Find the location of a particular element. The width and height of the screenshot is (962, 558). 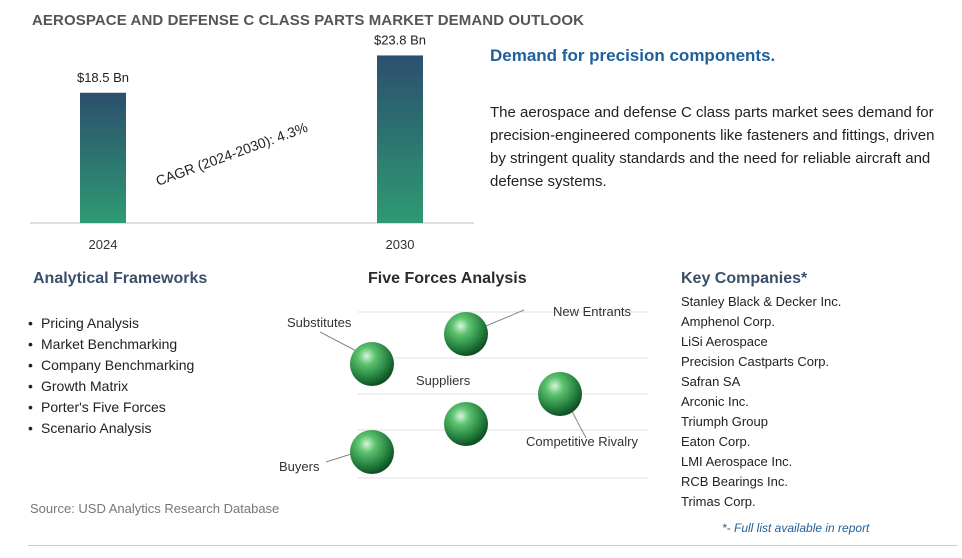

five-forces-heading: Five Forces Analysis is located at coordinates (447, 278).